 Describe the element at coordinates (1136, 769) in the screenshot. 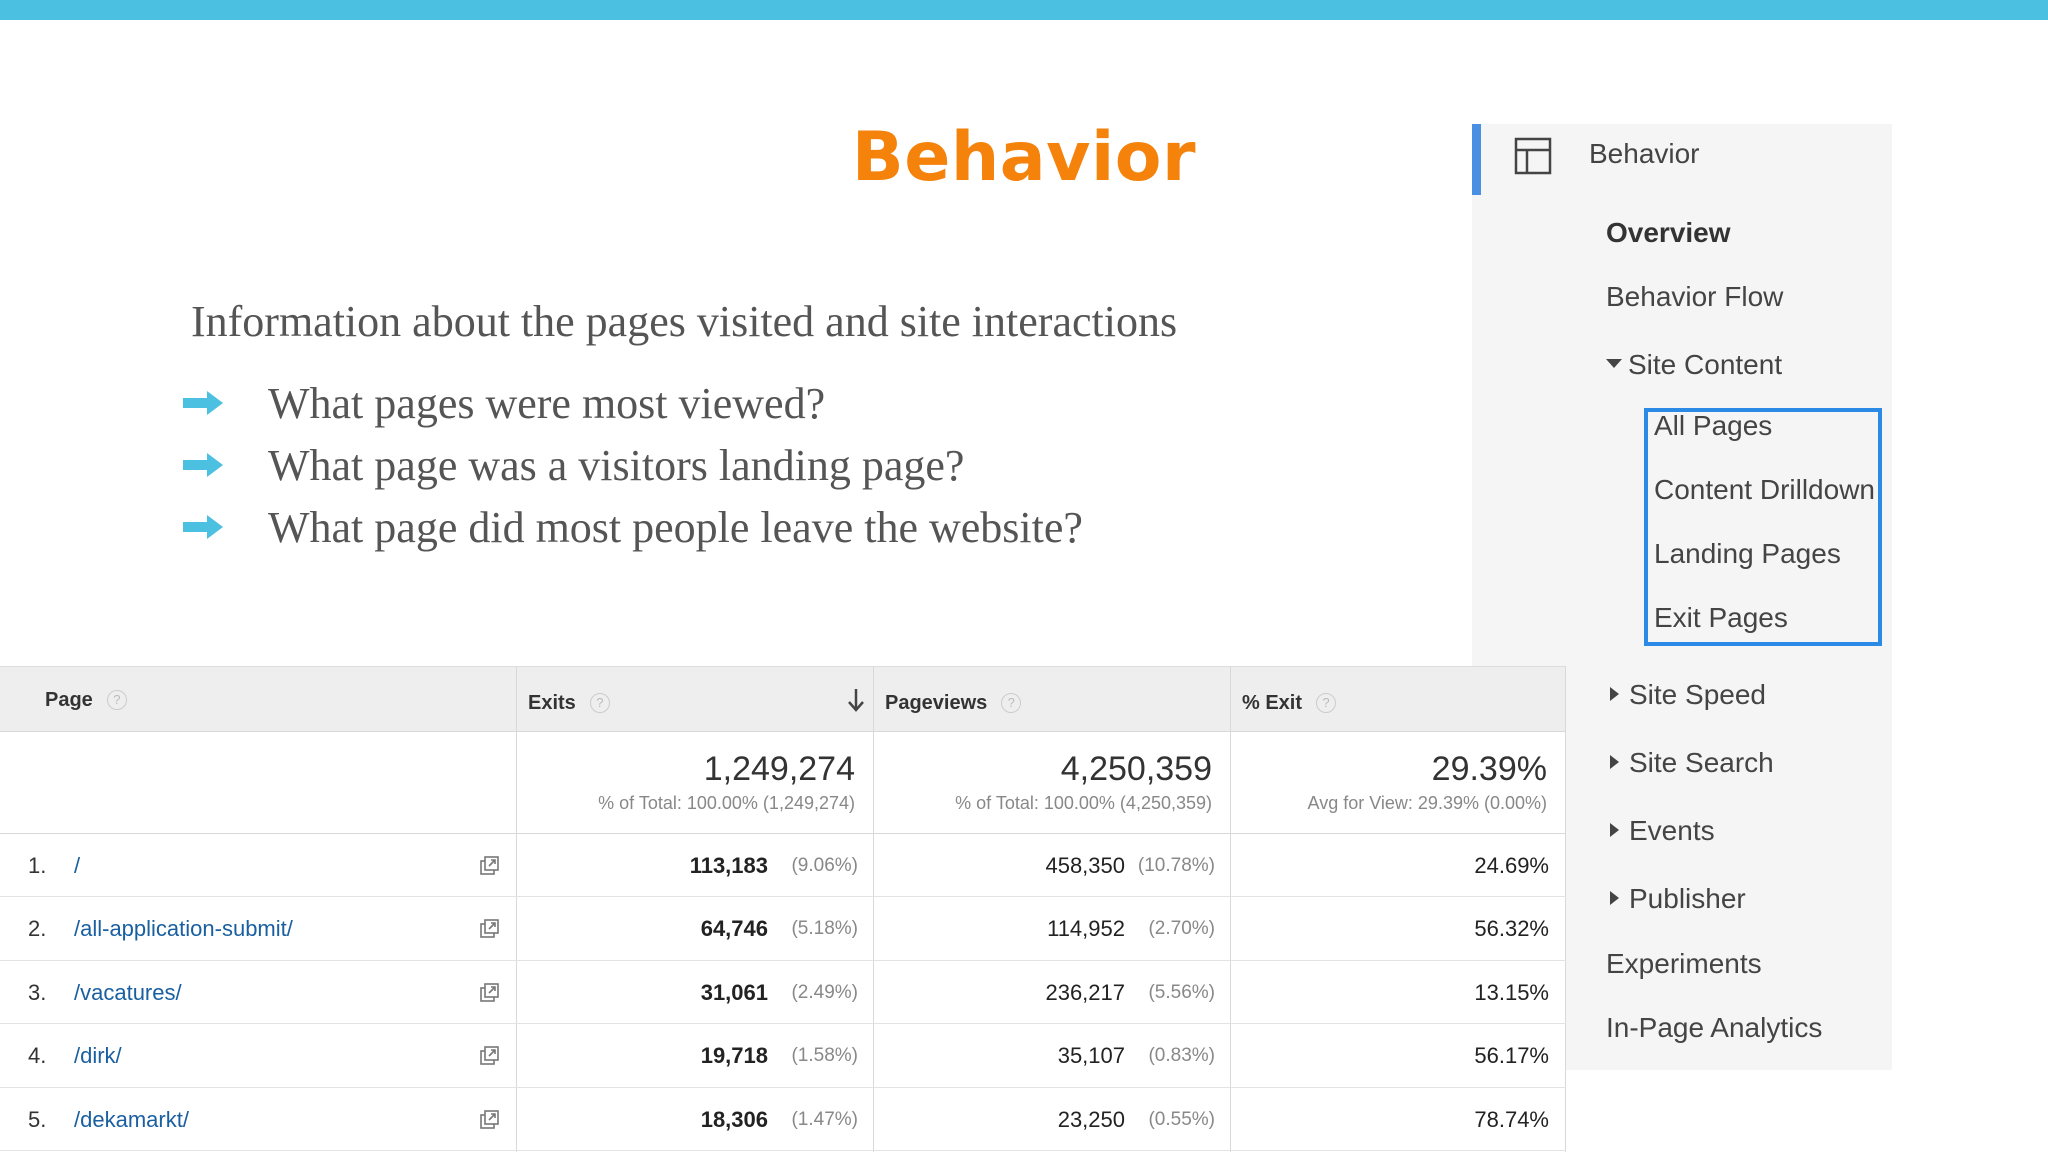

I see `totals-value: 4,250,359` at that location.